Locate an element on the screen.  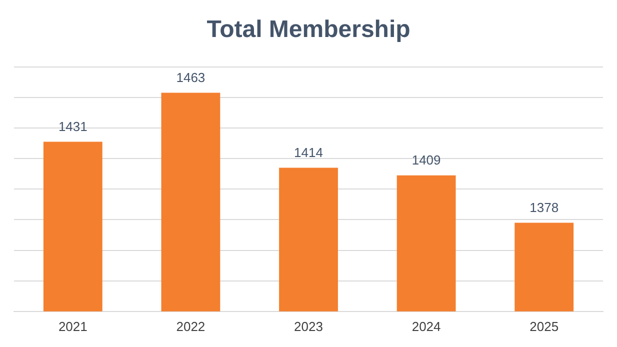
data-label: 1409 is located at coordinates (426, 160).